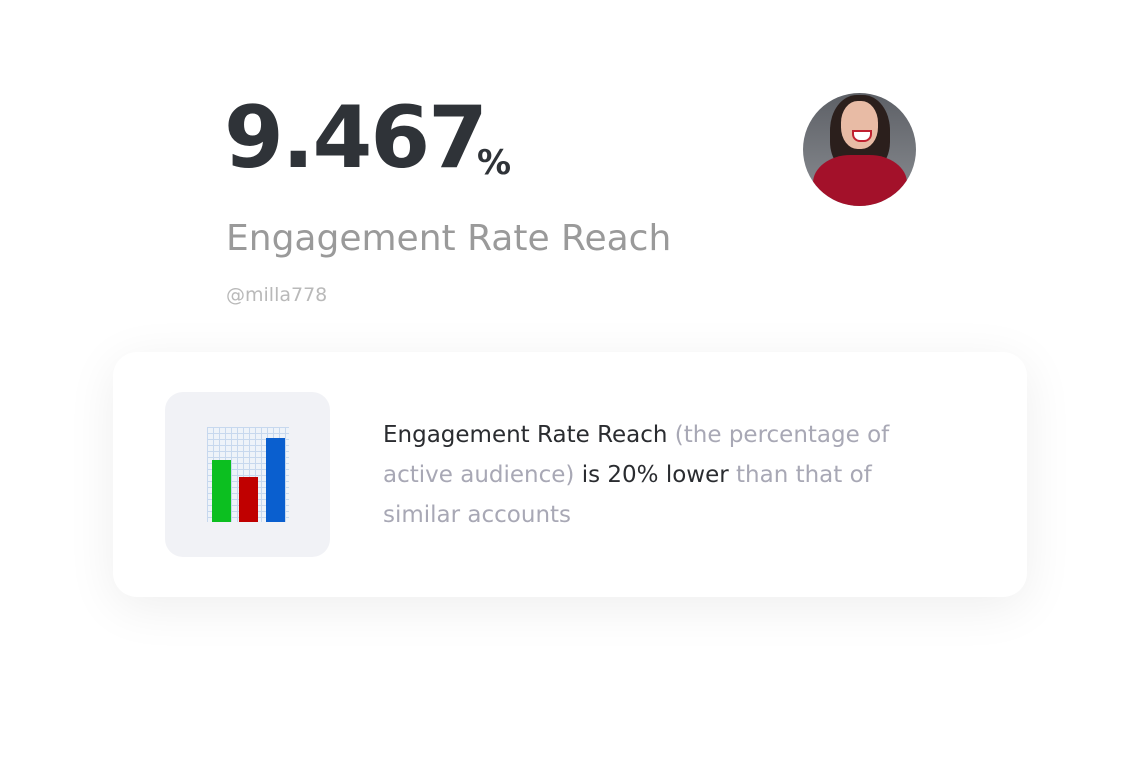 Image resolution: width=1140 pixels, height=760 pixels. Describe the element at coordinates (525, 435) in the screenshot. I see `insight-subject: Engagement Rate Reach` at that location.